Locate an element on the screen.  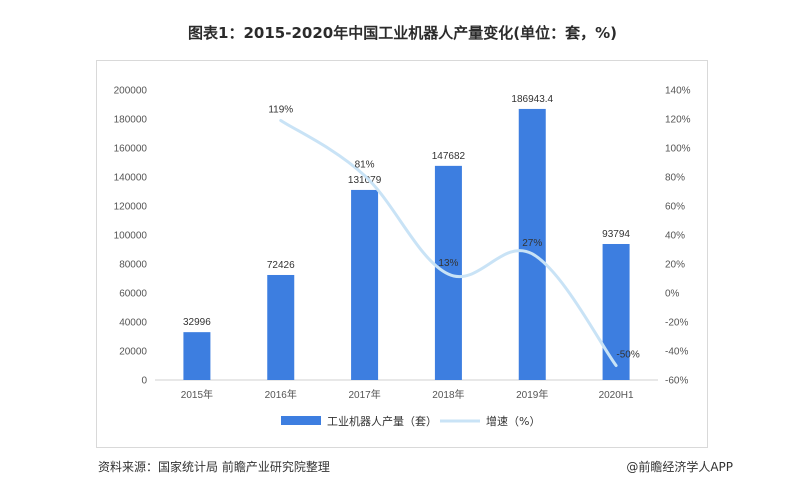
line-data-label: 81% is located at coordinates (365, 165).